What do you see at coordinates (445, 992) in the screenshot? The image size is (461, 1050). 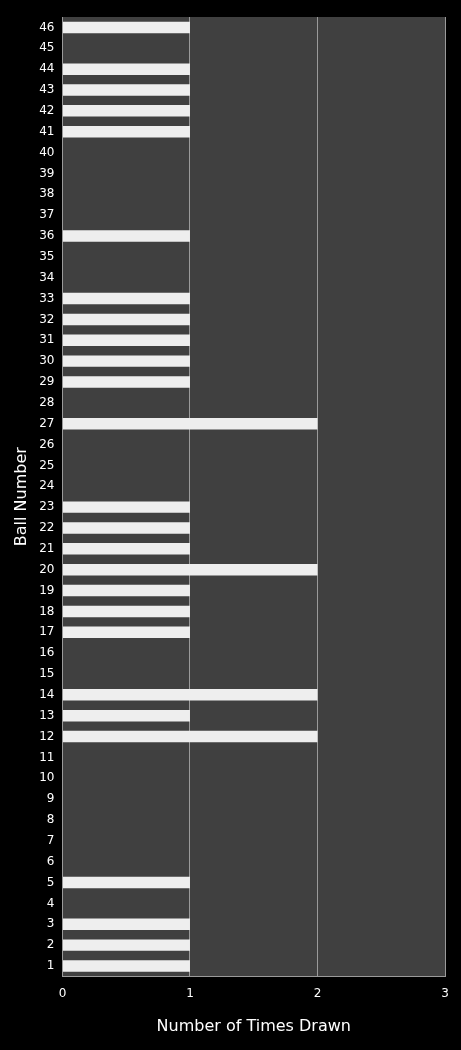 I see `x-tick-label: 3` at bounding box center [445, 992].